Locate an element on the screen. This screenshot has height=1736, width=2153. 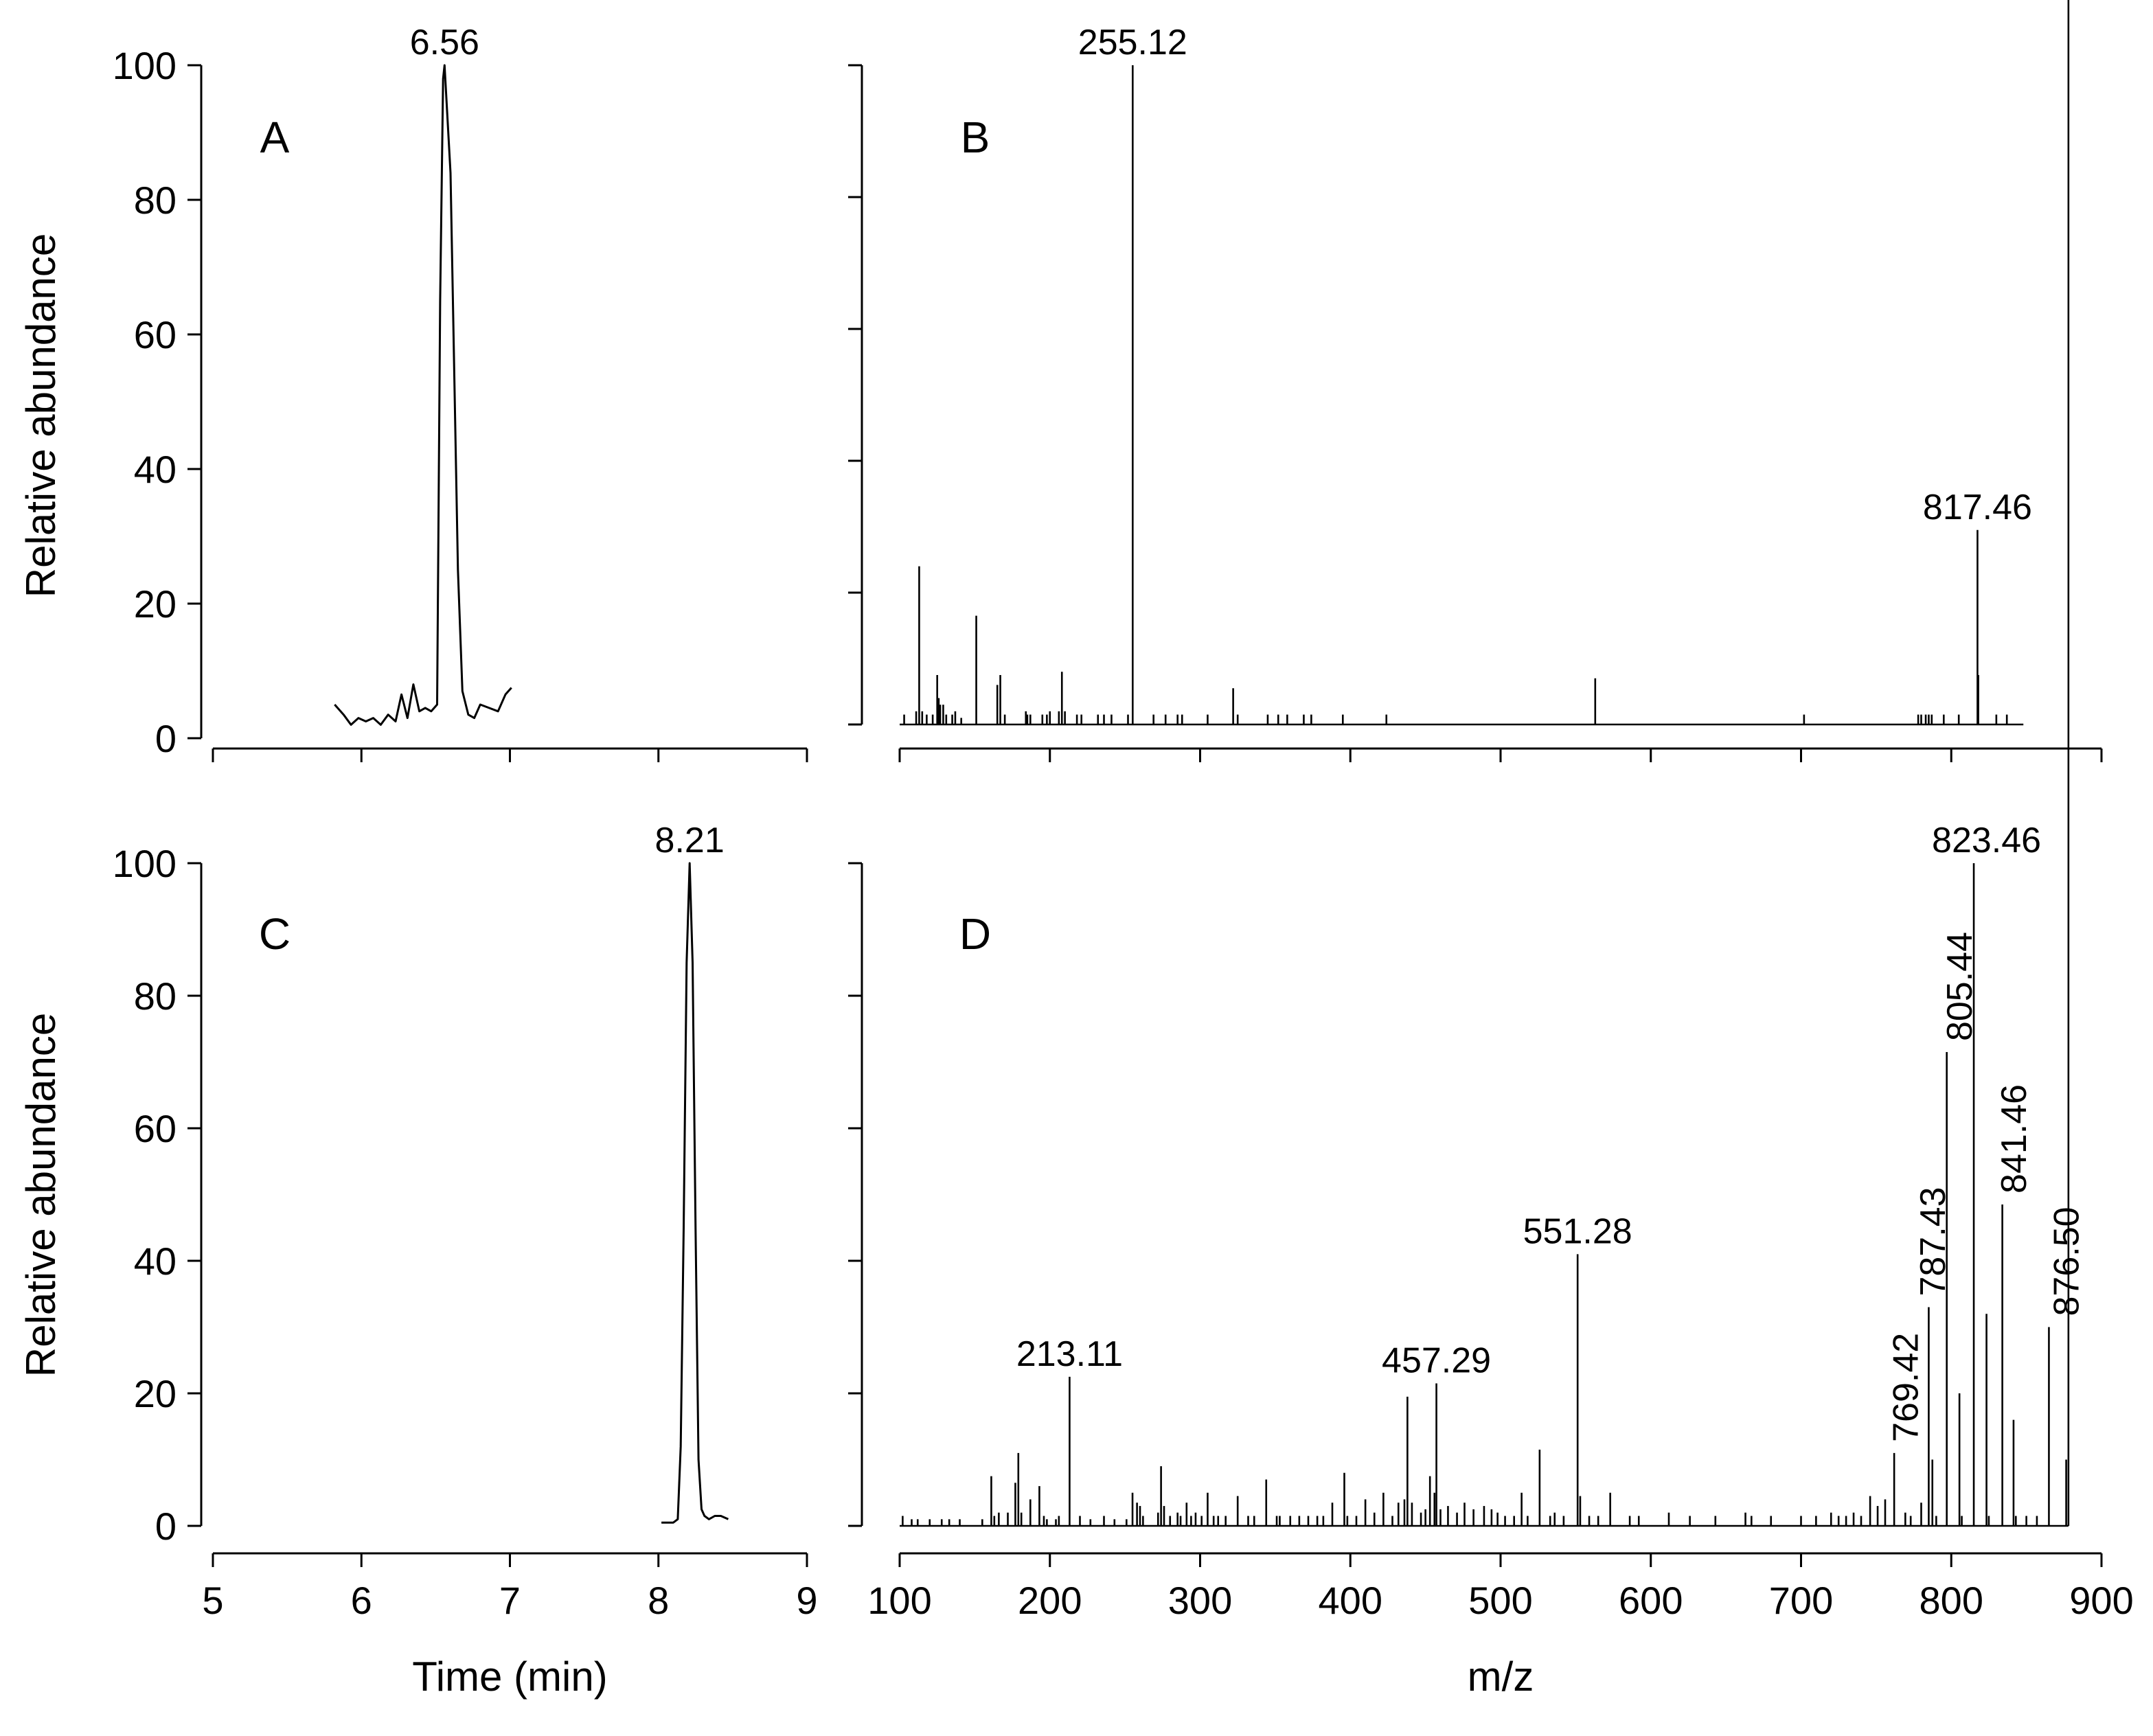
peak-label-d: 805.44 is located at coordinates (1960, 986).